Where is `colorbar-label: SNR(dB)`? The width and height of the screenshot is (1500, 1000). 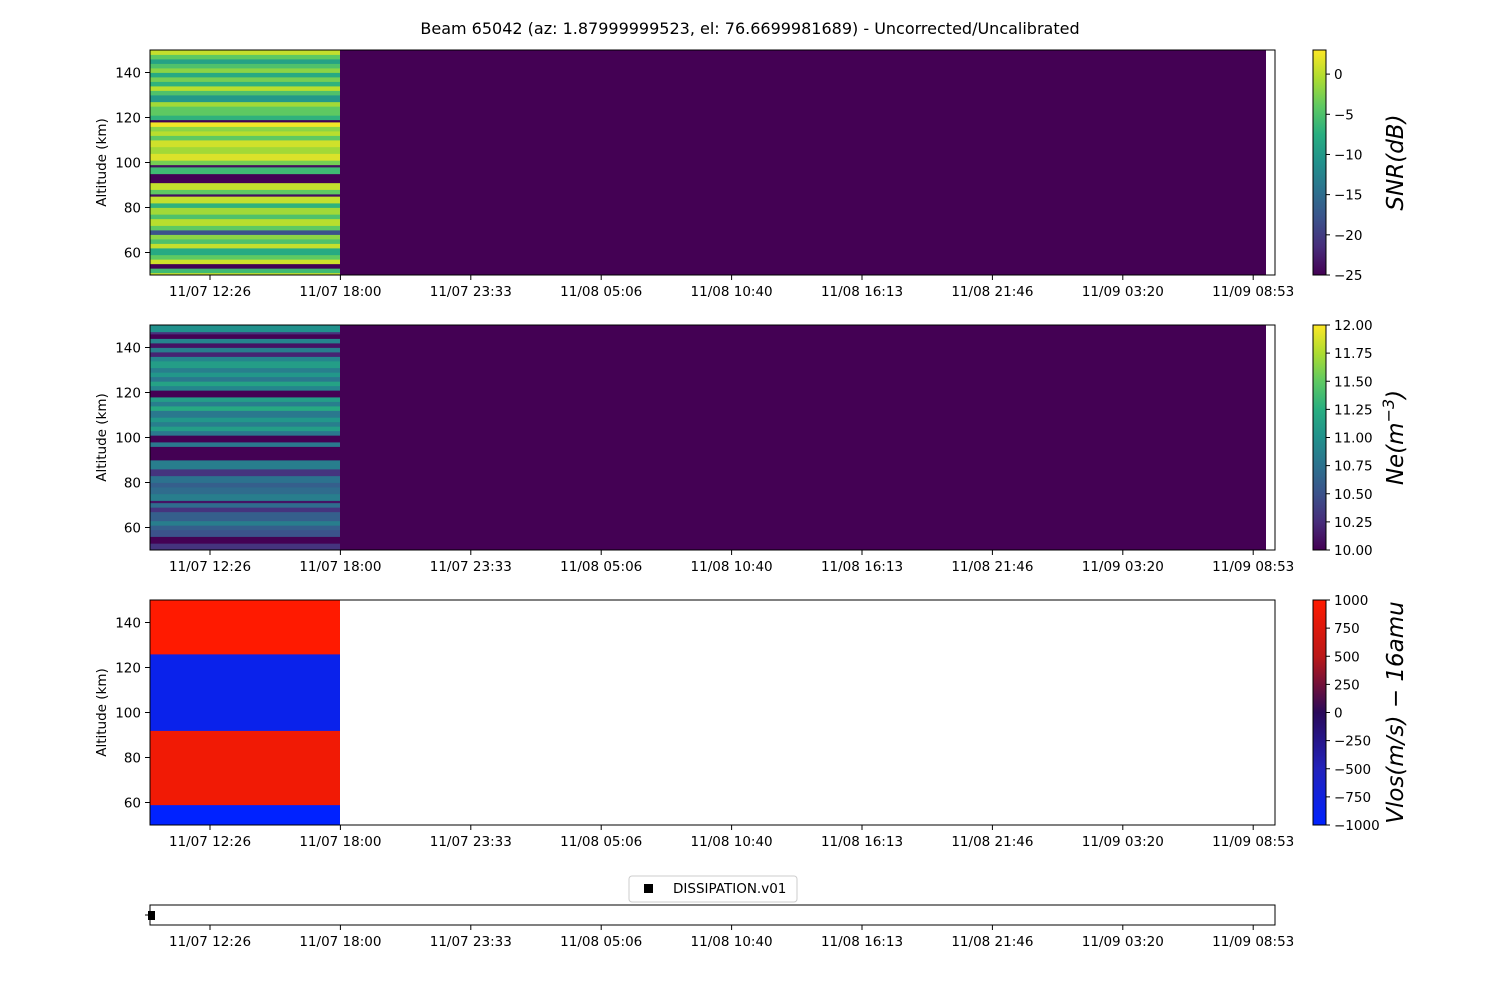 colorbar-label: SNR(dB) is located at coordinates (1396, 162).